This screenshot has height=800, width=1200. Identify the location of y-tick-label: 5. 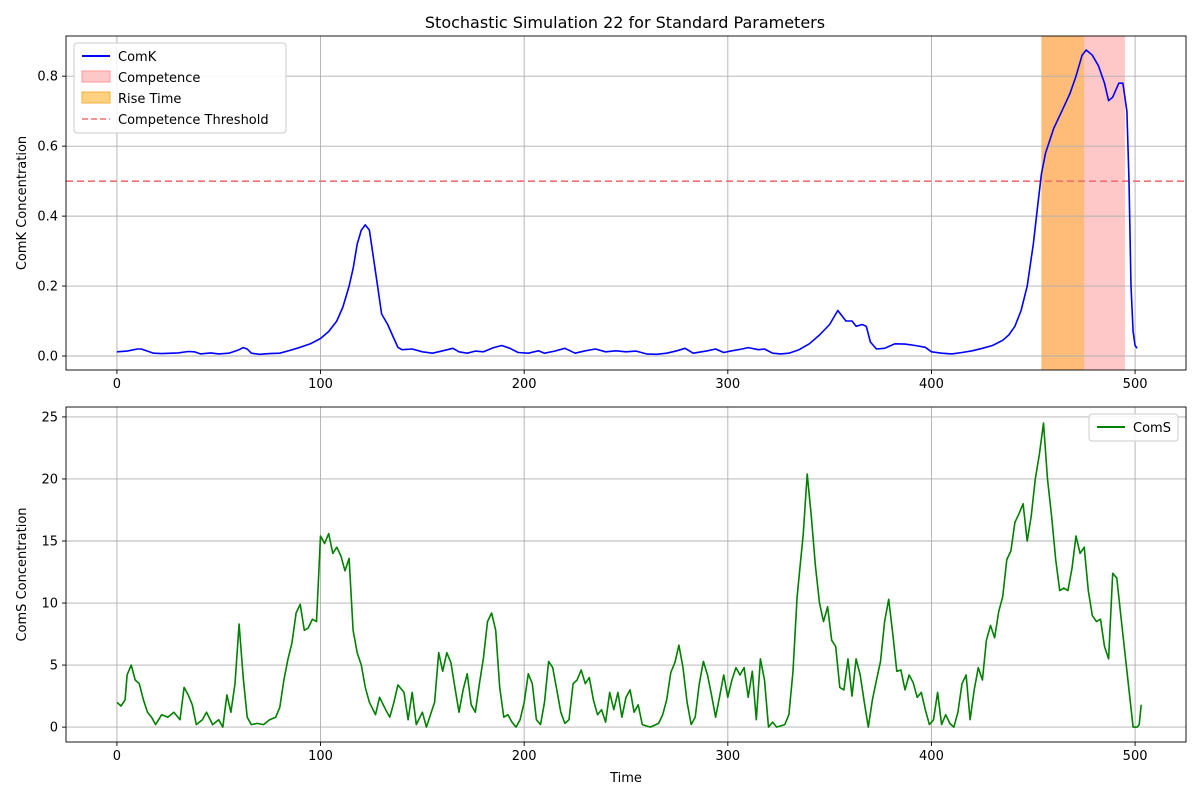
(54, 666).